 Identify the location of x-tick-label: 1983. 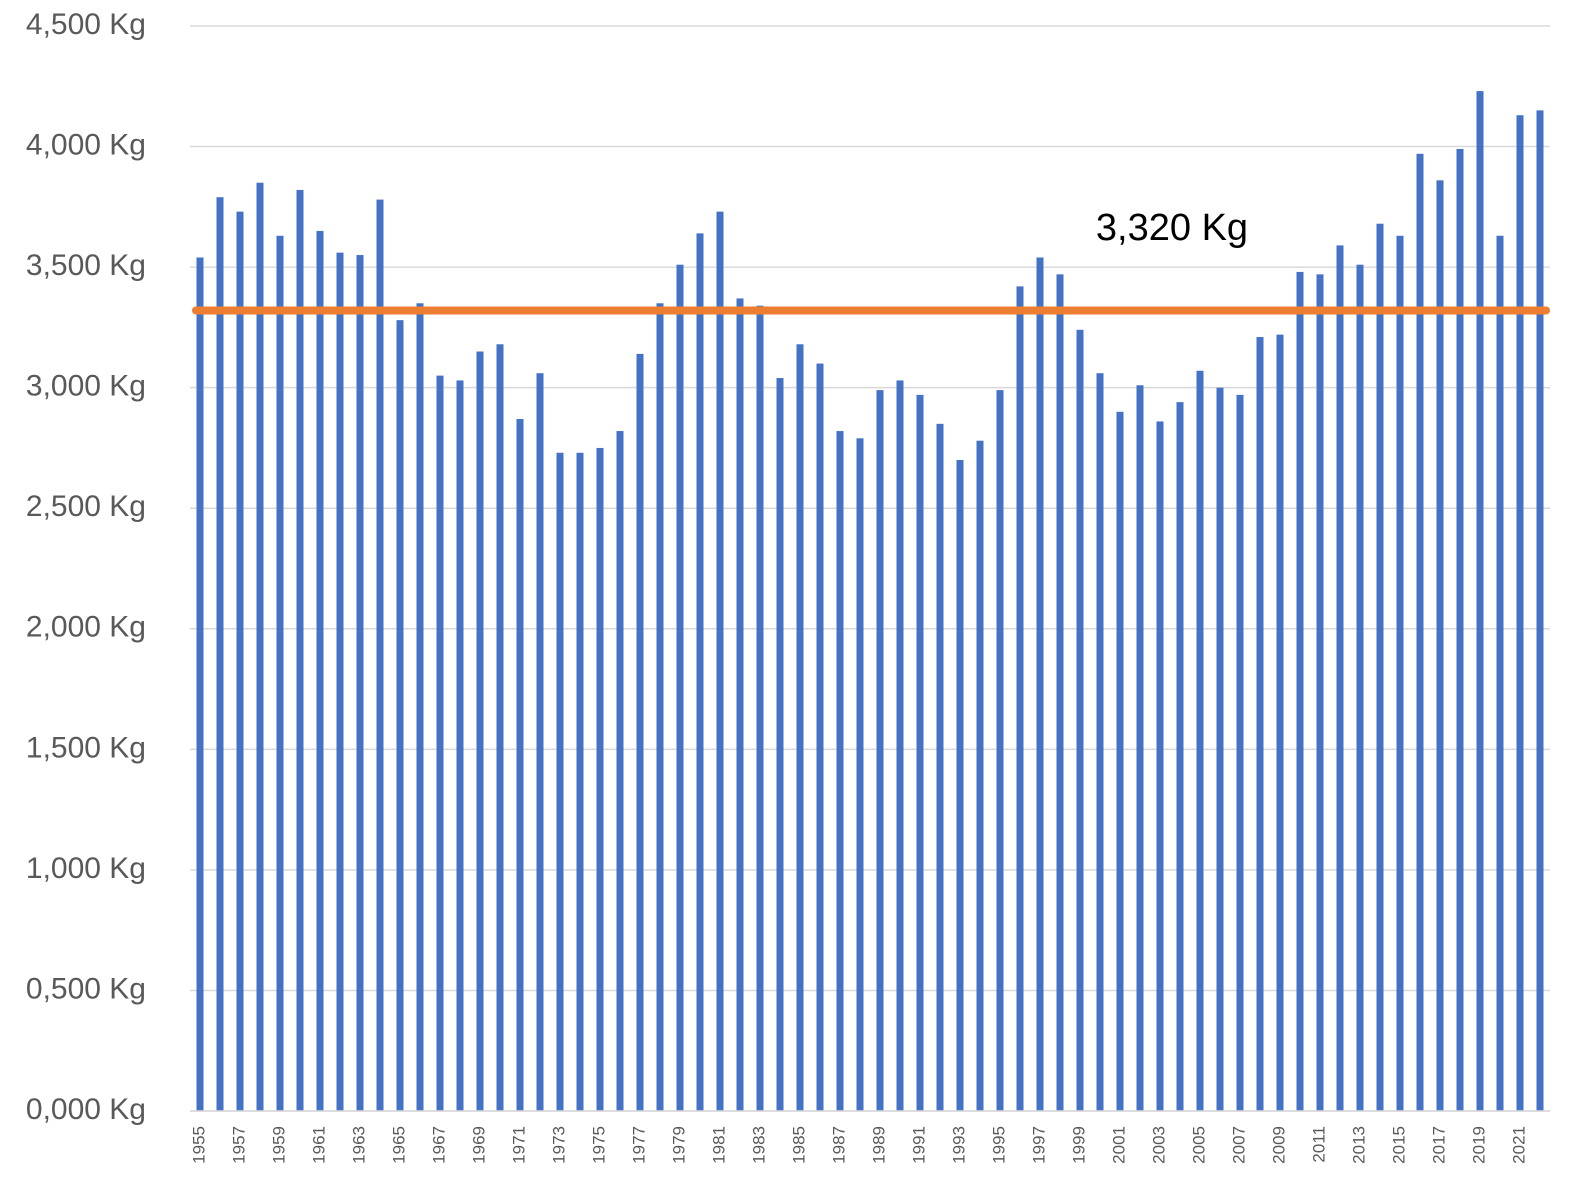
(758, 1145).